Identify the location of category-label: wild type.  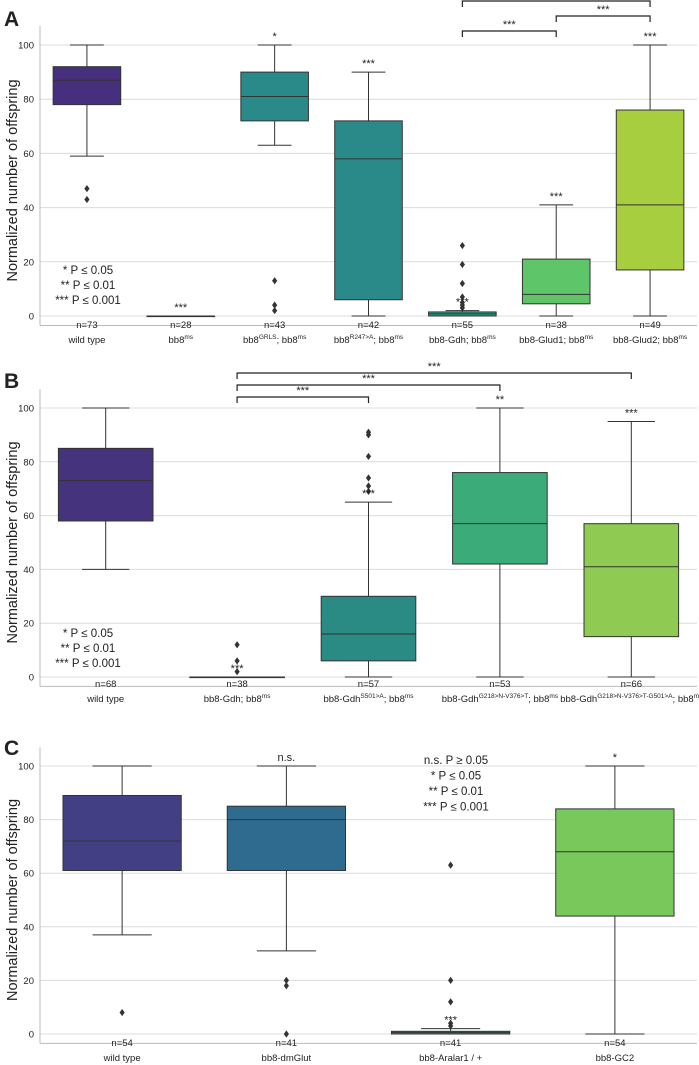
(105, 699).